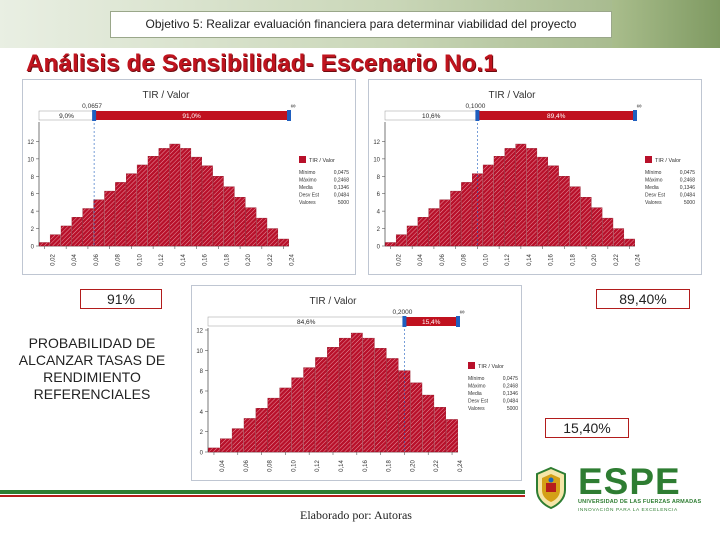 This screenshot has height=540, width=720. What do you see at coordinates (121, 299) in the screenshot?
I see `percent-label-91: 91%` at bounding box center [121, 299].